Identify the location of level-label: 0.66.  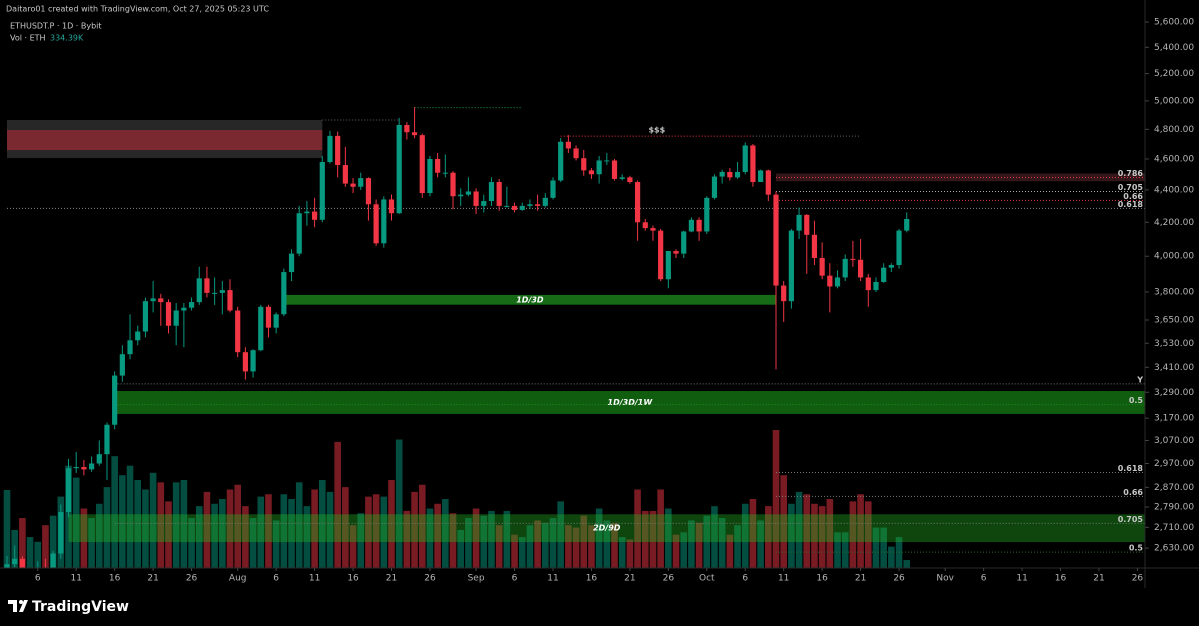
(1133, 196).